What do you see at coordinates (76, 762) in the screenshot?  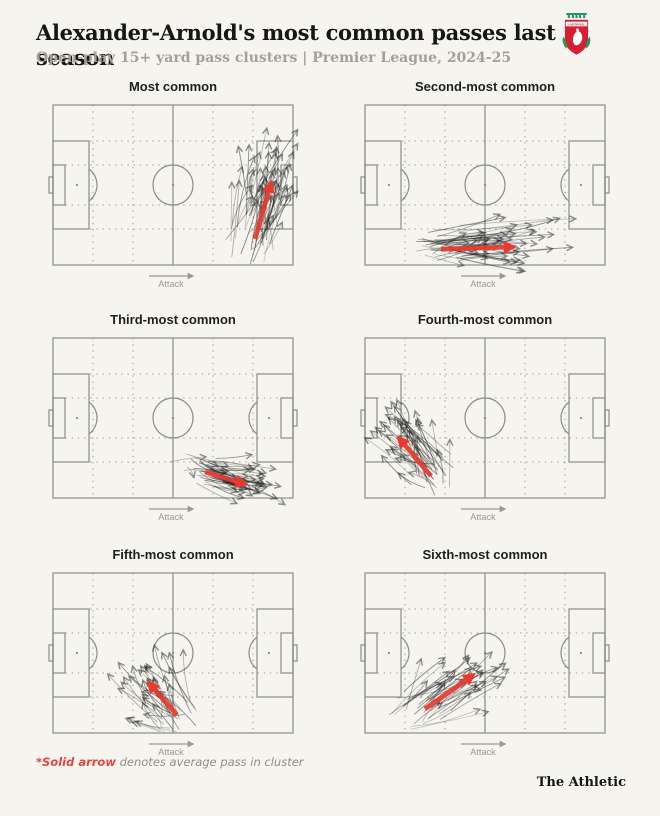 I see `footnote-highlight: *Solid arrow` at bounding box center [76, 762].